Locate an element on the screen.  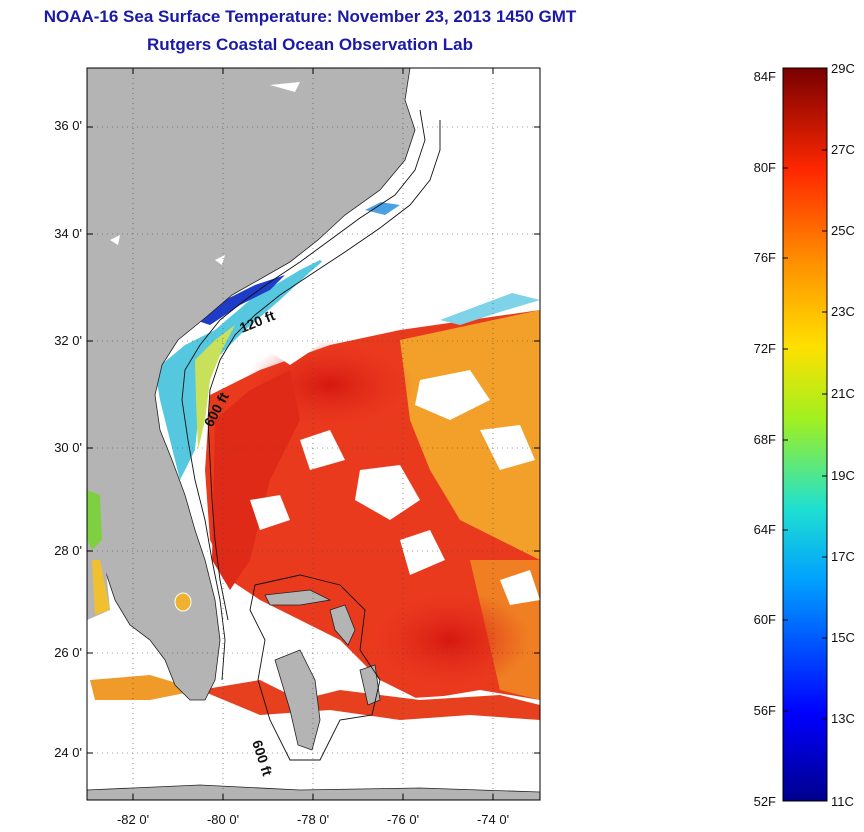
lat-tick: 32 0' is located at coordinates (68, 340).